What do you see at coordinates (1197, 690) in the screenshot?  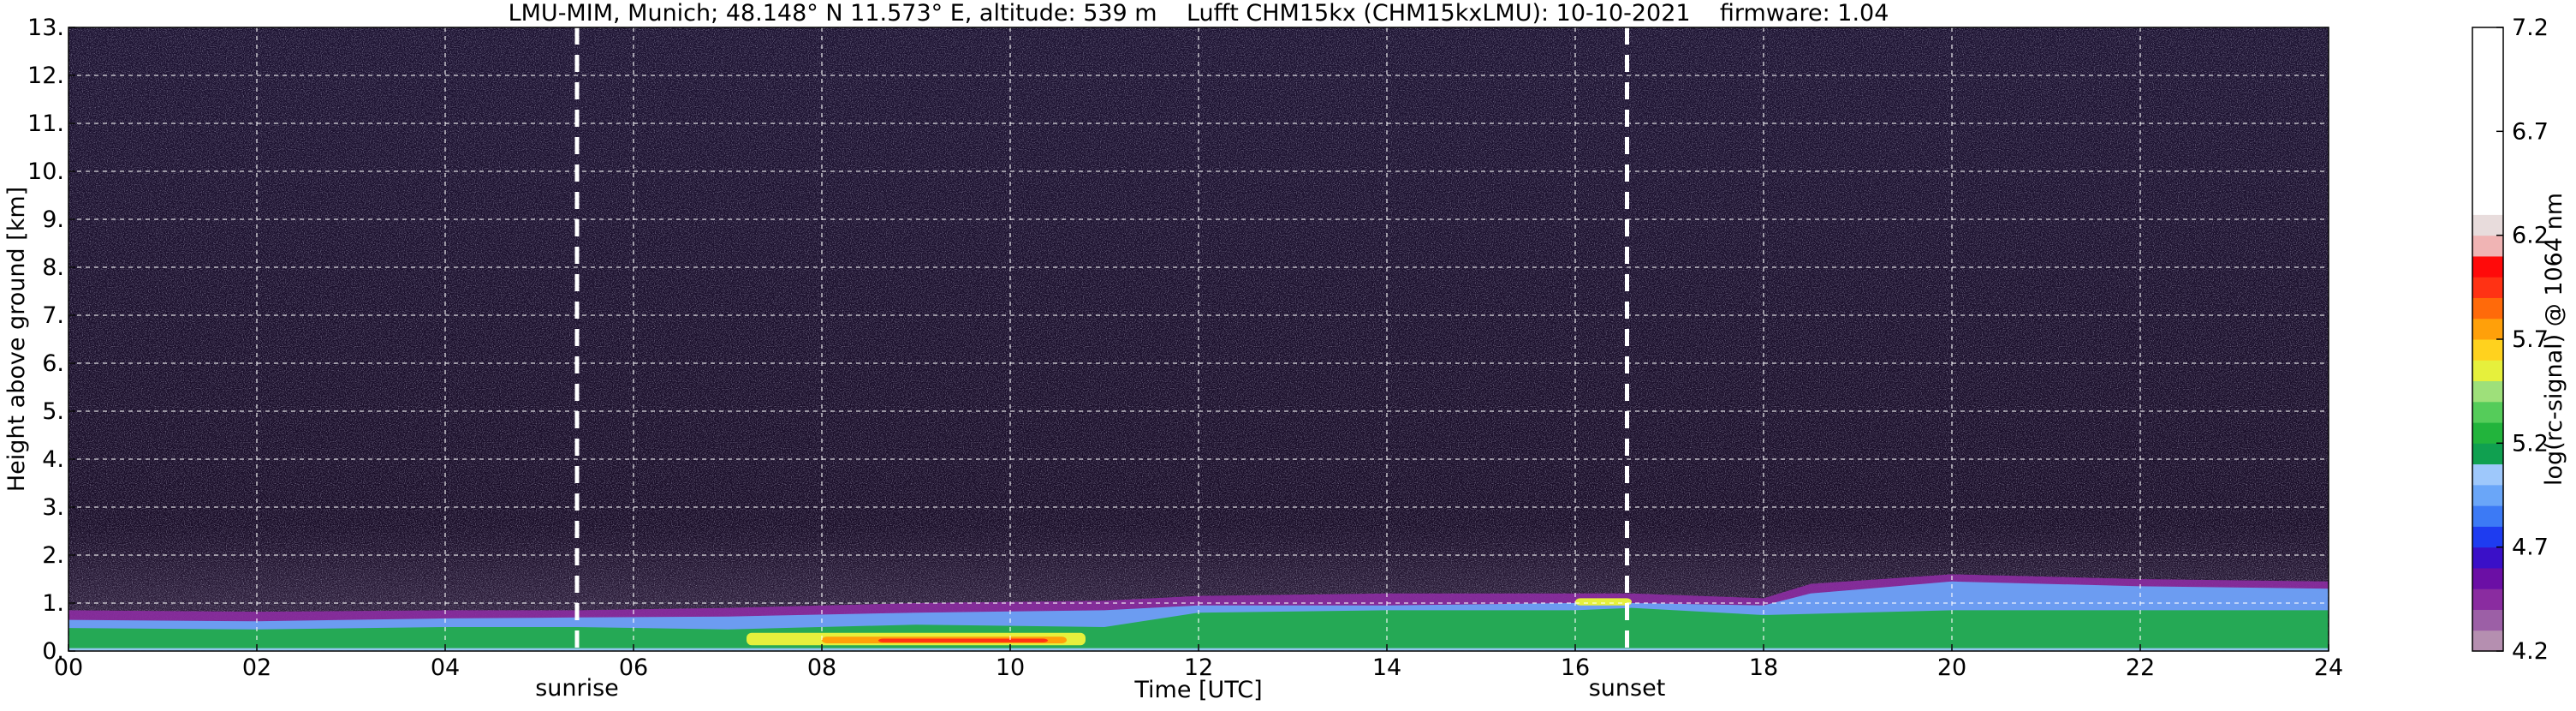 I see `x-axis-label: Time [UTC]` at bounding box center [1197, 690].